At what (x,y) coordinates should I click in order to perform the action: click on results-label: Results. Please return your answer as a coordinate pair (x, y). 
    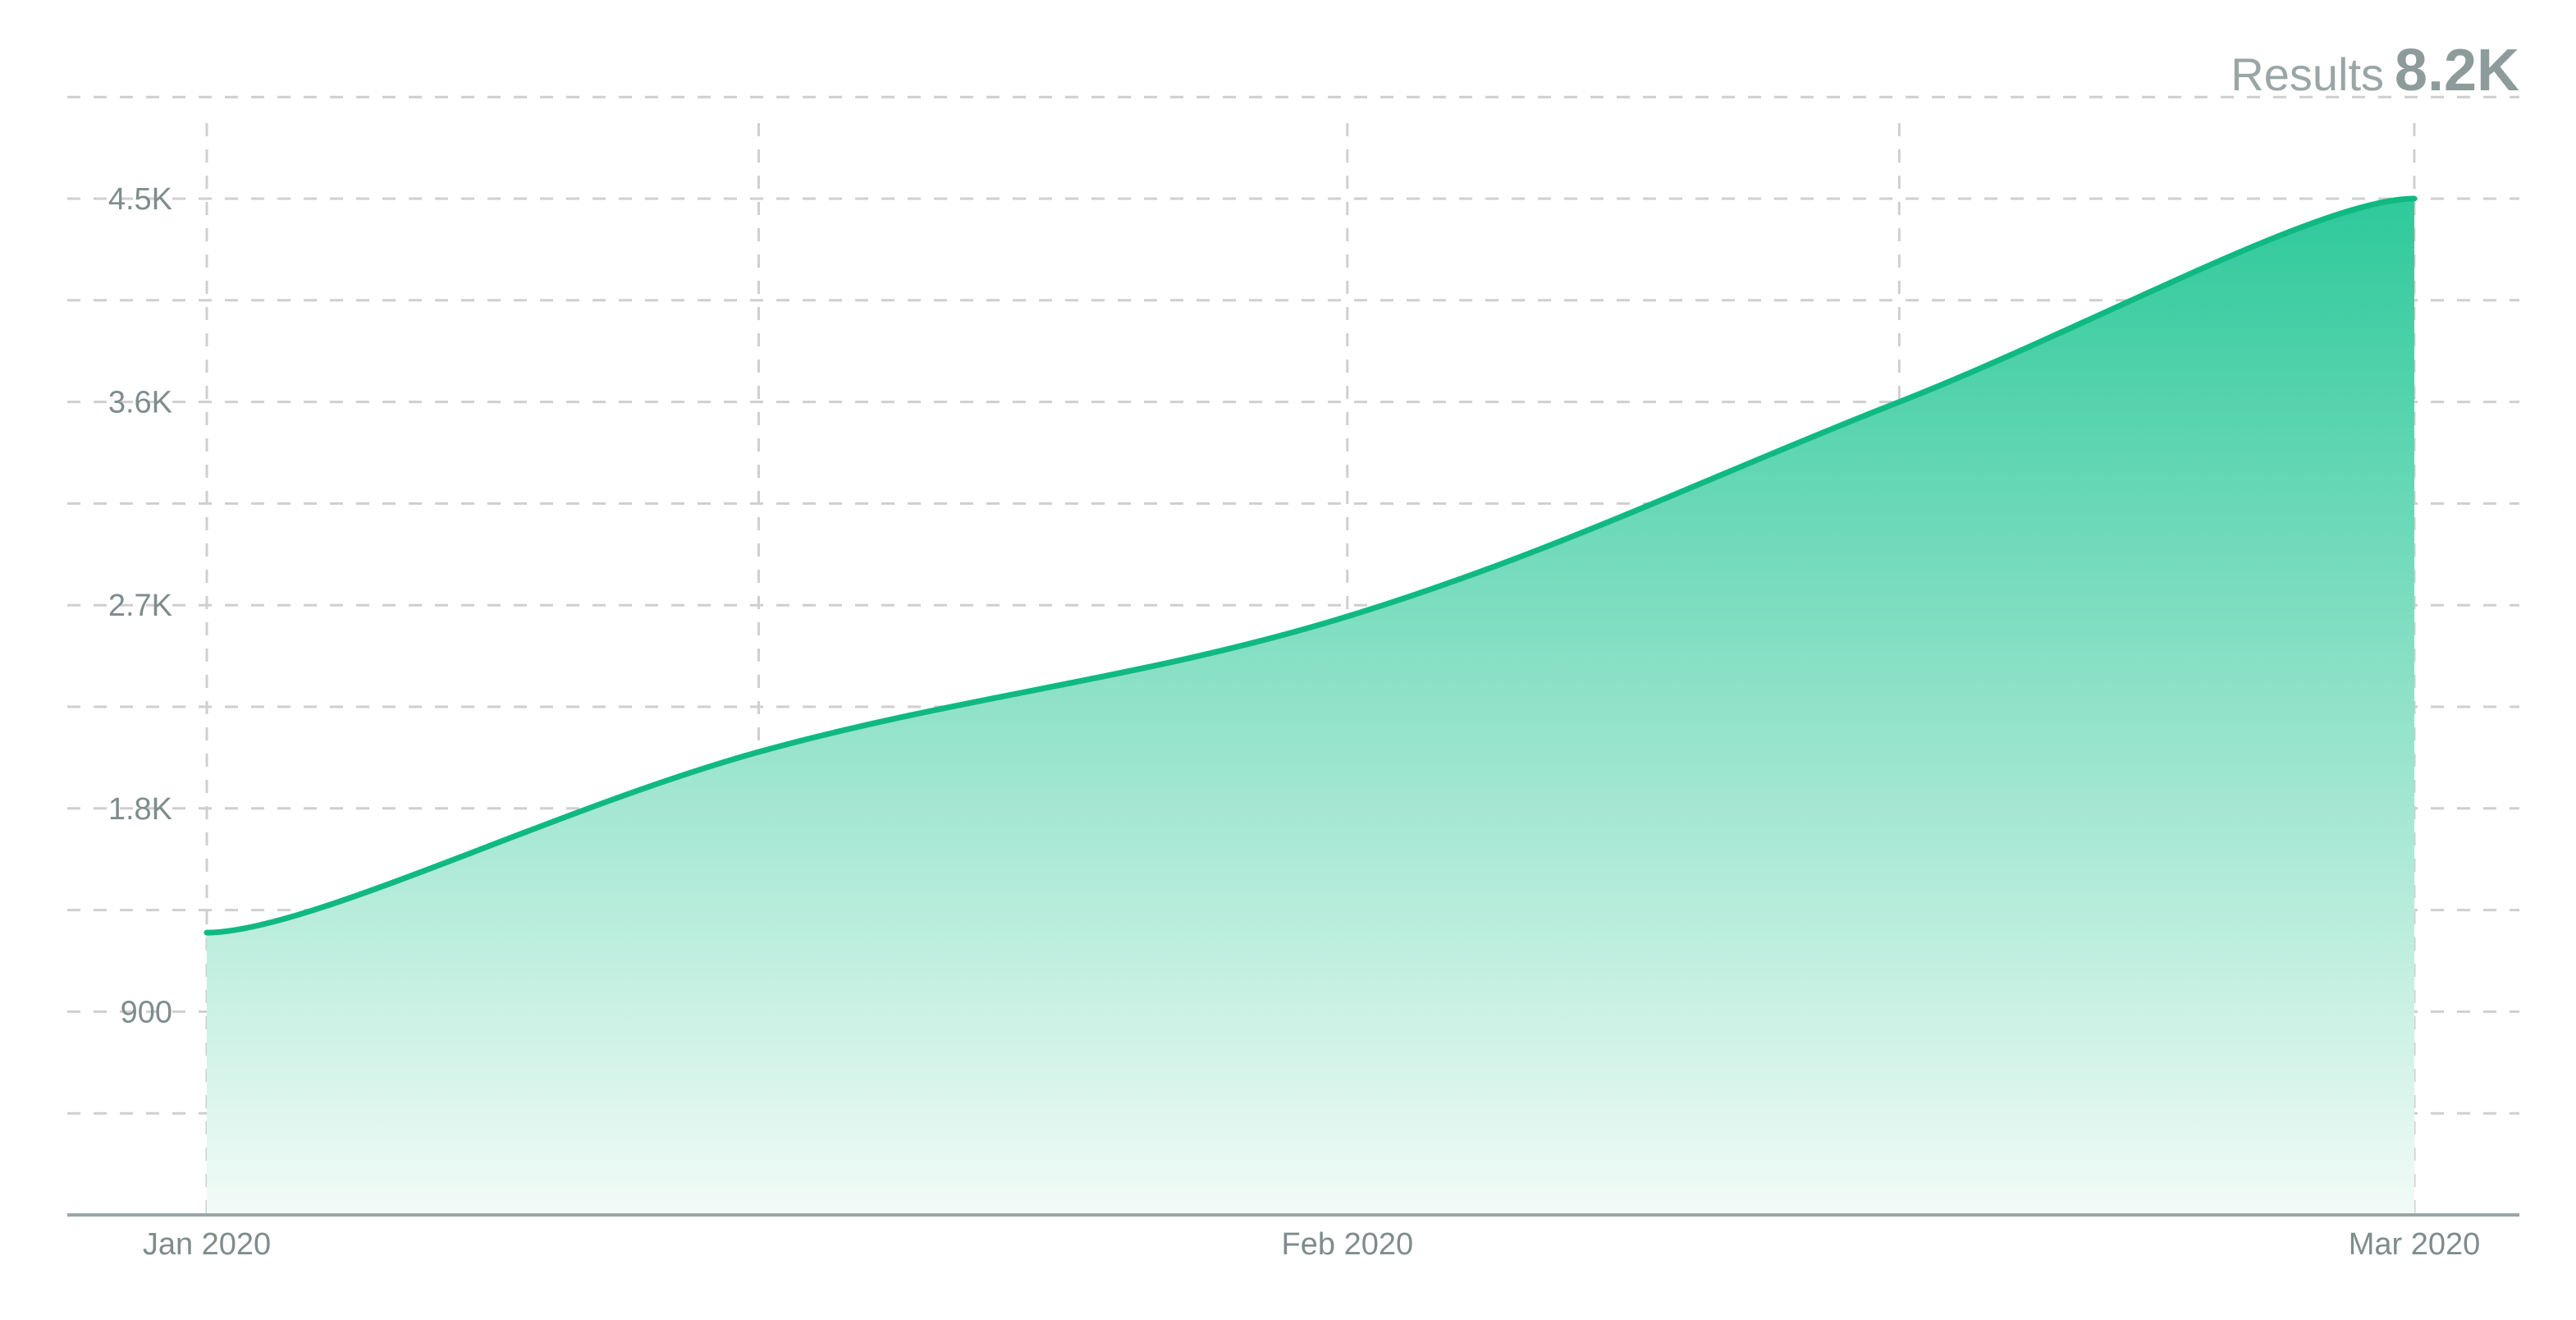
    Looking at the image, I should click on (2307, 74).